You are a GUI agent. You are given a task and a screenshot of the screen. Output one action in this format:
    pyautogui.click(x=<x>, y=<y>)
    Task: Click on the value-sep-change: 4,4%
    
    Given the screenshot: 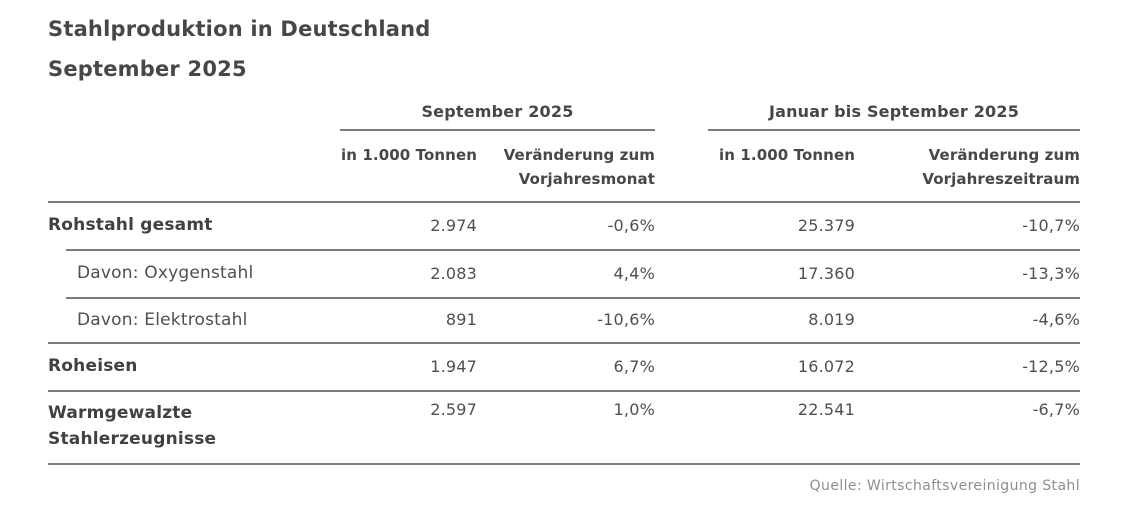 What is the action you would take?
    pyautogui.click(x=634, y=273)
    